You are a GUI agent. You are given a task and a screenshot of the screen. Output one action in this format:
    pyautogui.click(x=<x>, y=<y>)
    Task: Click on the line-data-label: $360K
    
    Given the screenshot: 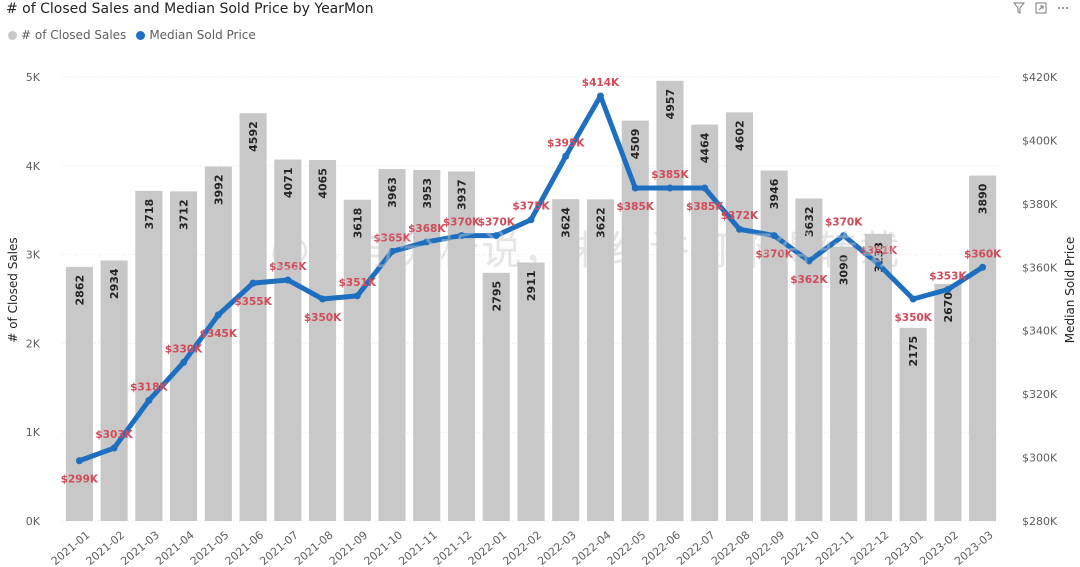 What is the action you would take?
    pyautogui.click(x=983, y=254)
    